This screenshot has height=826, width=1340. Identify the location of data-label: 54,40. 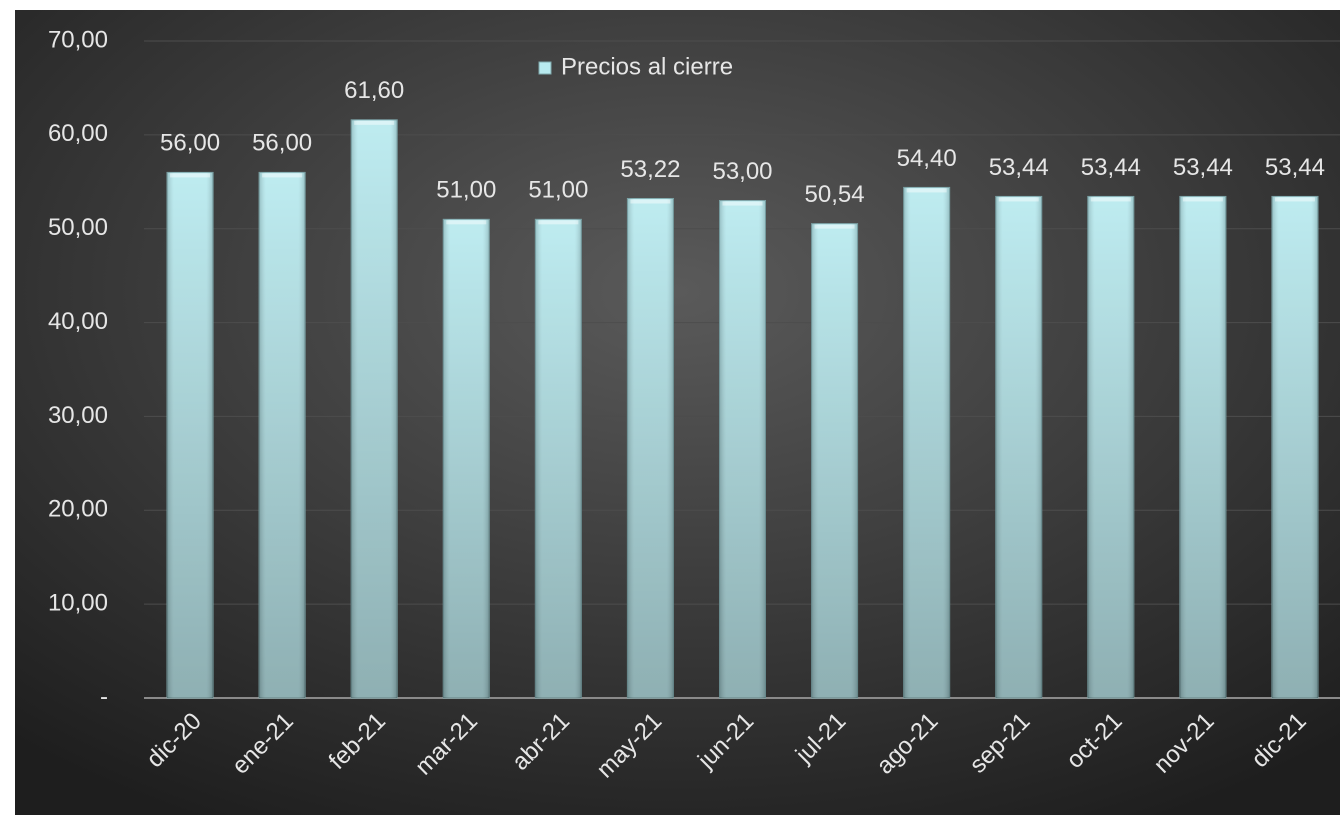
(927, 158).